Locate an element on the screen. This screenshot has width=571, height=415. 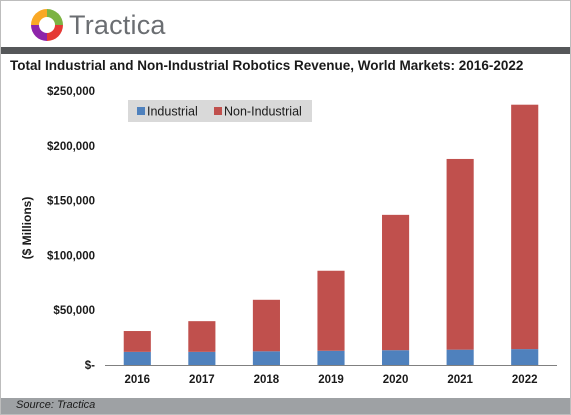
brand-name: Tractica is located at coordinates (117, 24).